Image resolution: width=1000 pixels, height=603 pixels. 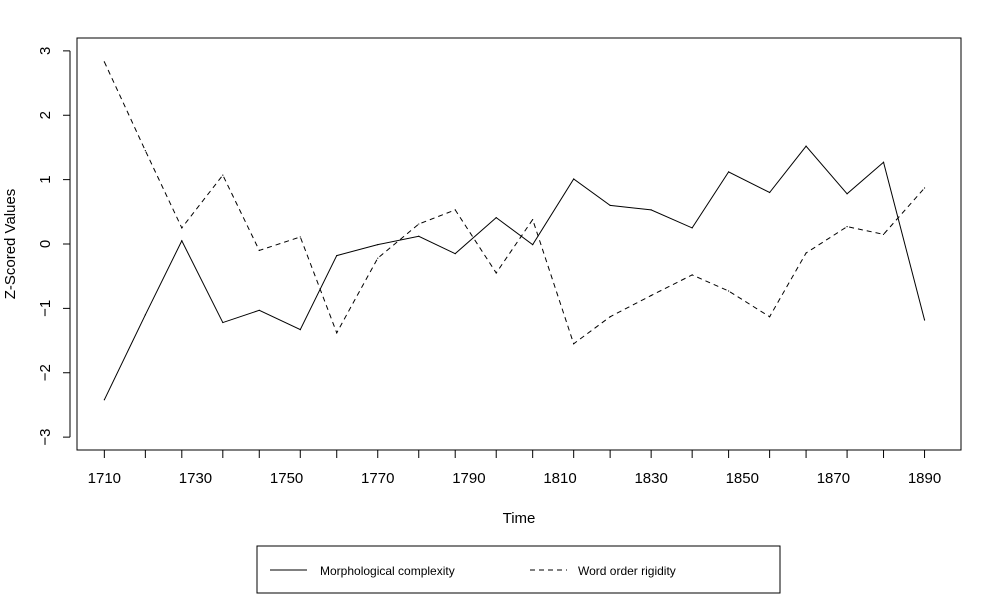 I want to click on x-tick-label: 1710, so click(x=104, y=478).